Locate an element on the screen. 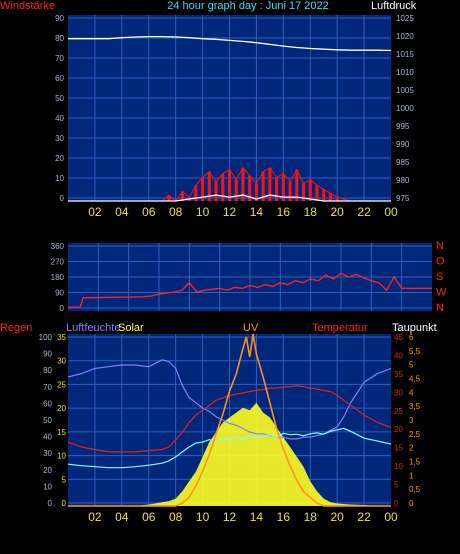  direction-axis-tick-label: 360 is located at coordinates (58, 246).